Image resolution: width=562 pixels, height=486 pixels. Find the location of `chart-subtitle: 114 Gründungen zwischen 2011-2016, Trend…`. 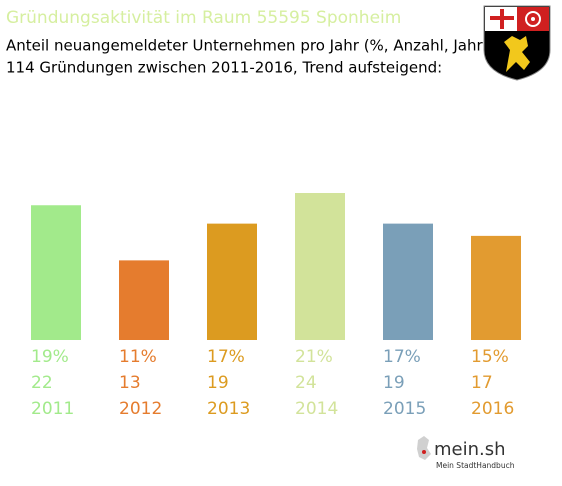

chart-subtitle: 114 Gründungen zwischen 2011-2016, Trend… is located at coordinates (224, 68).